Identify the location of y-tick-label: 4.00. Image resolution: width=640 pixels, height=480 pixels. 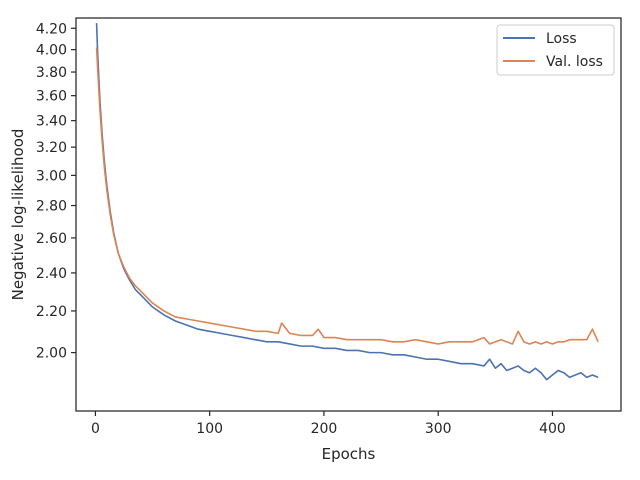
(51, 51).